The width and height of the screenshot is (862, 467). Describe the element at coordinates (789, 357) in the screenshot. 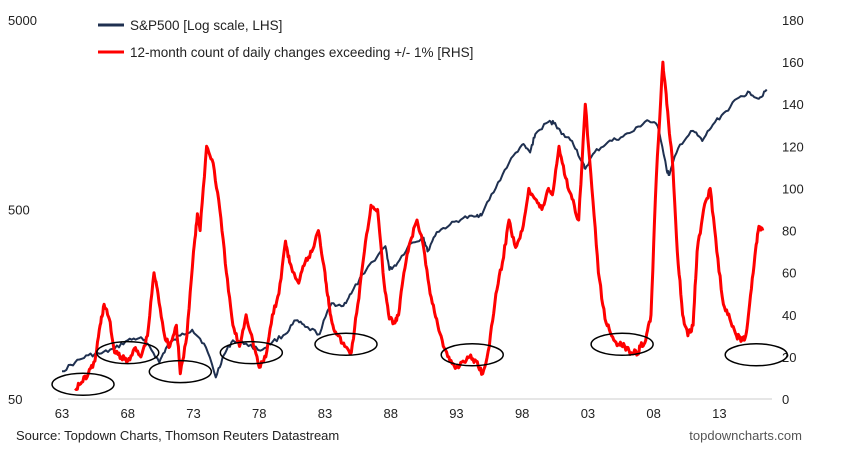

I see `right-tick-label: 20` at that location.